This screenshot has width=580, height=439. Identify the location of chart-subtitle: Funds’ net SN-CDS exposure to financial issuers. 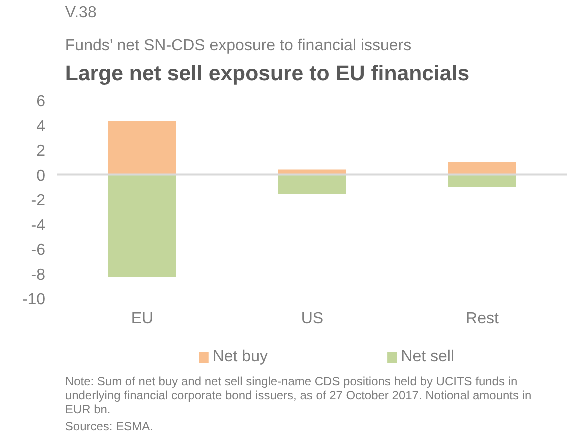
(238, 46).